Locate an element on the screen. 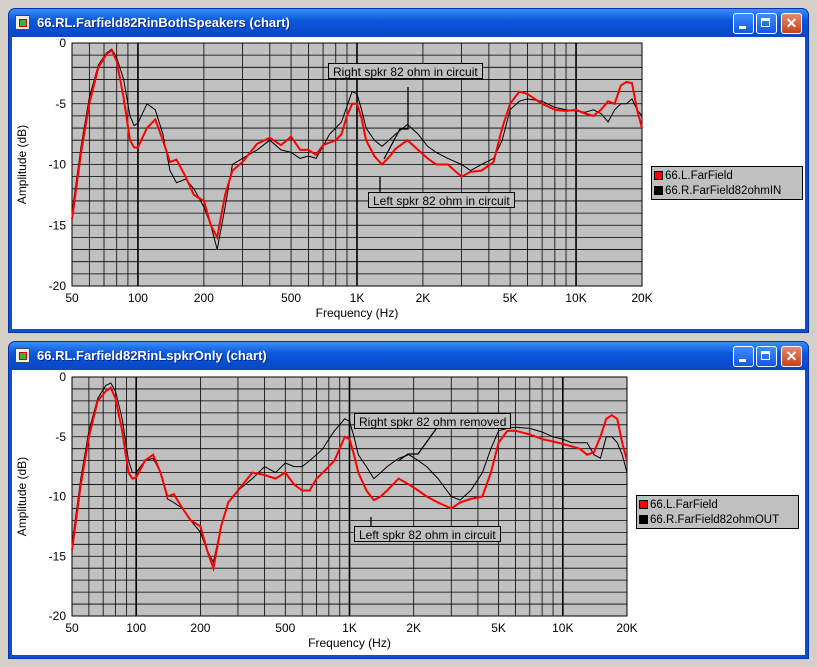  window-title: 66.RL.Farfield82RinBothSpeakers (chart) is located at coordinates (163, 22).